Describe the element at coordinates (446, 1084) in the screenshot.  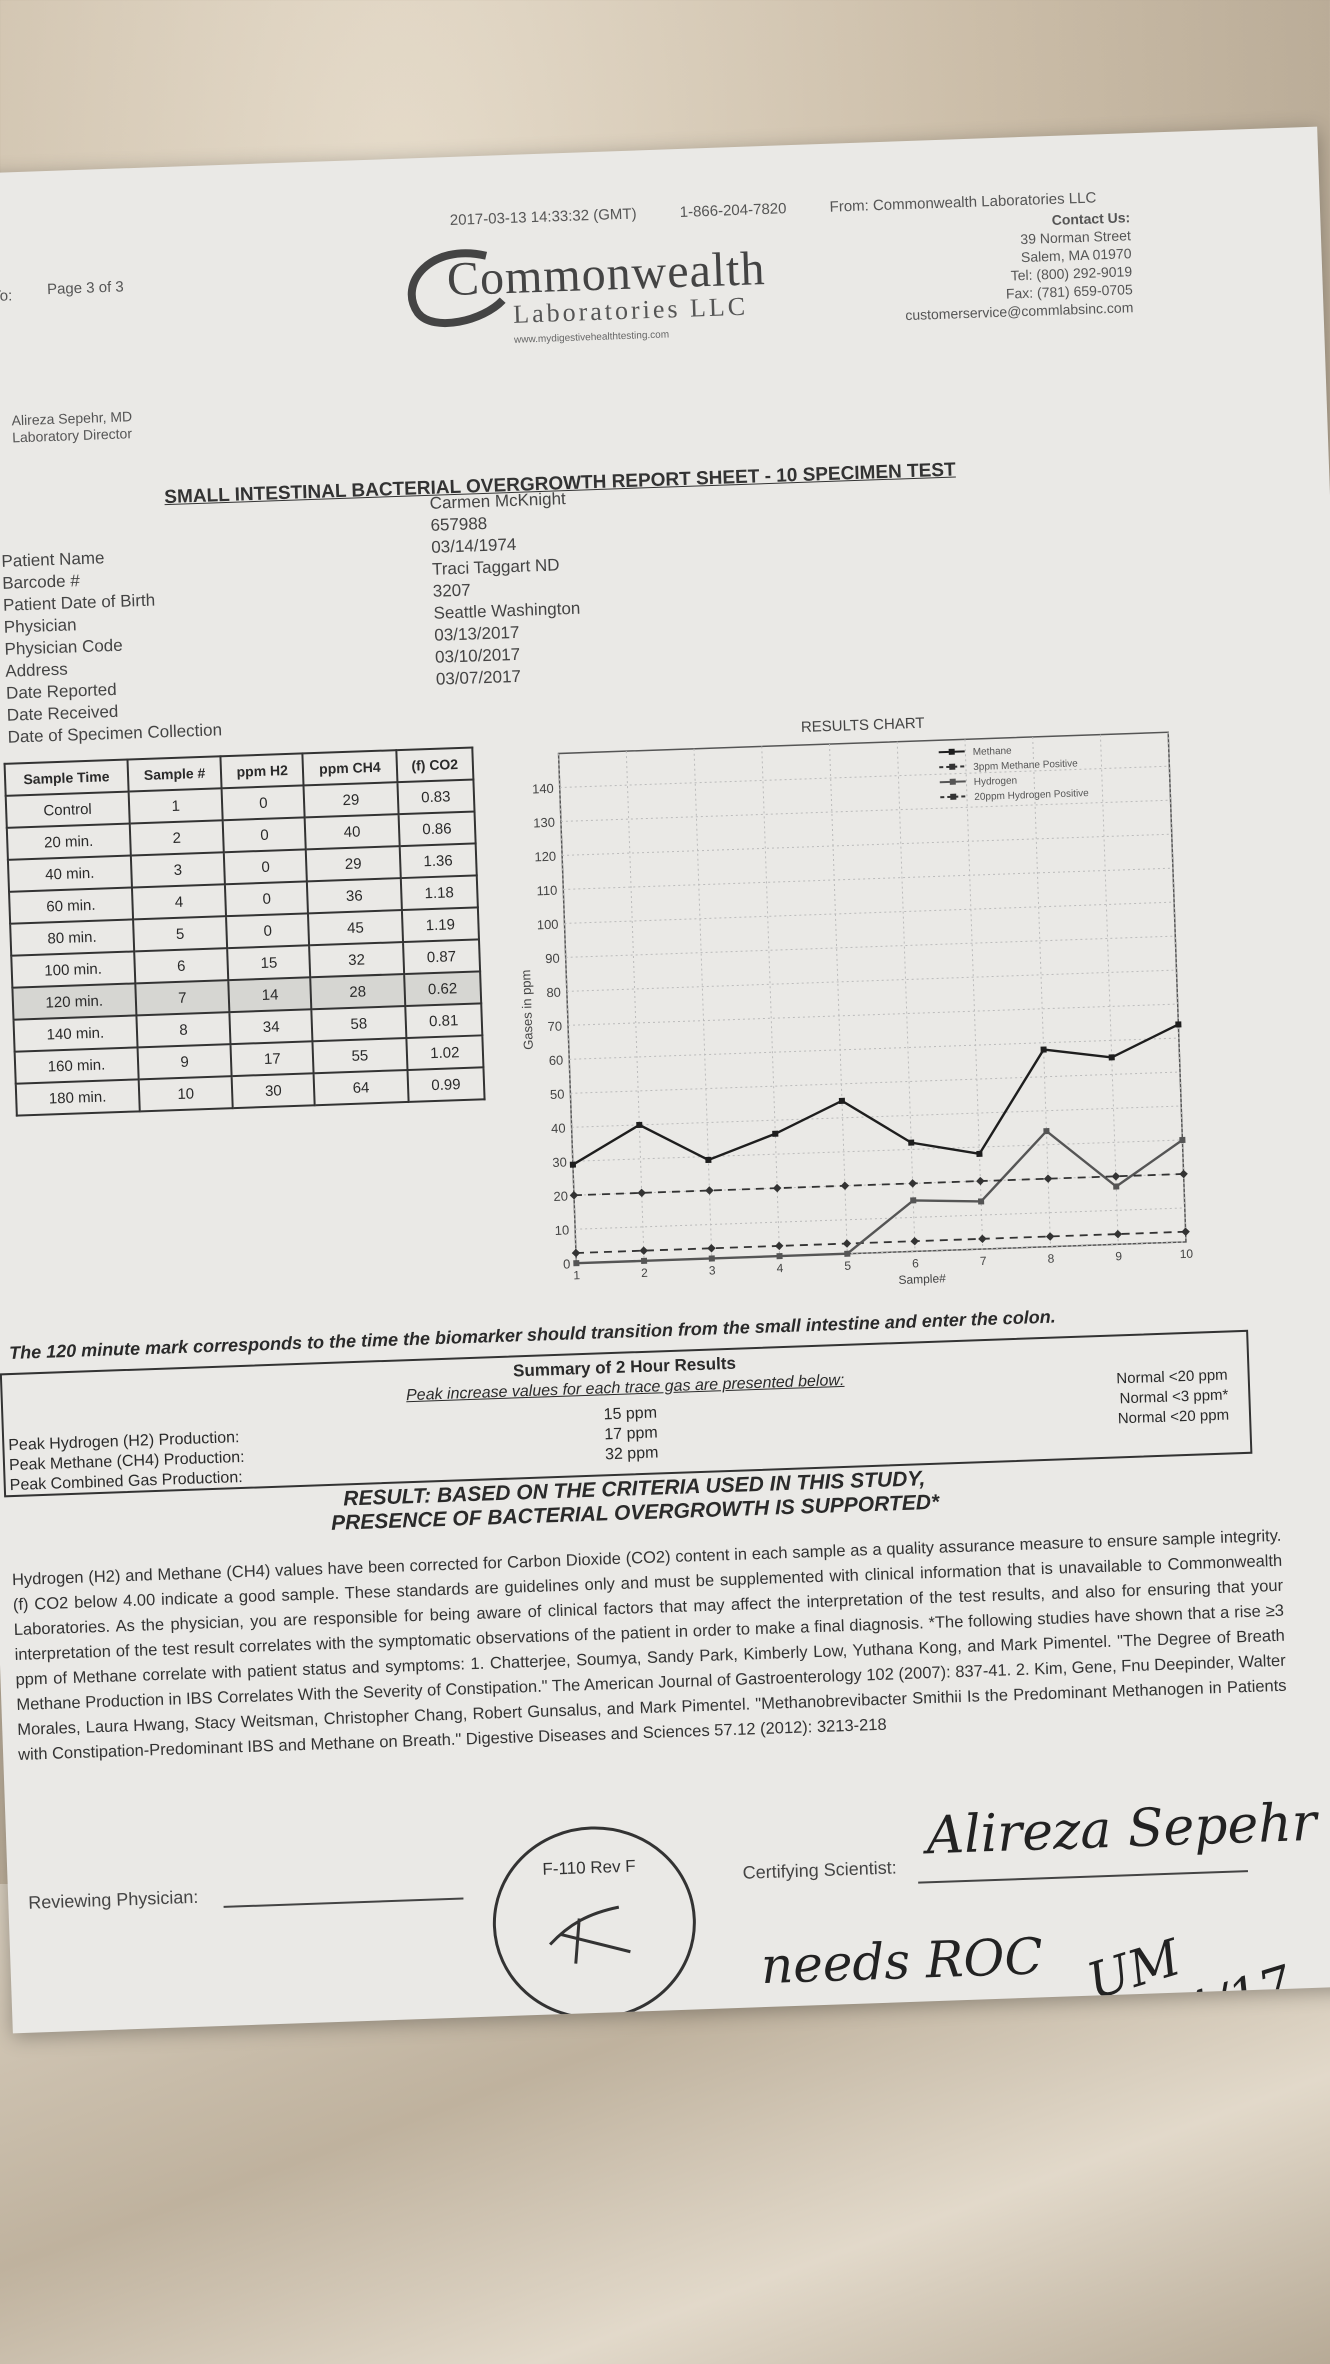
I see `table-cell: 0.99` at that location.